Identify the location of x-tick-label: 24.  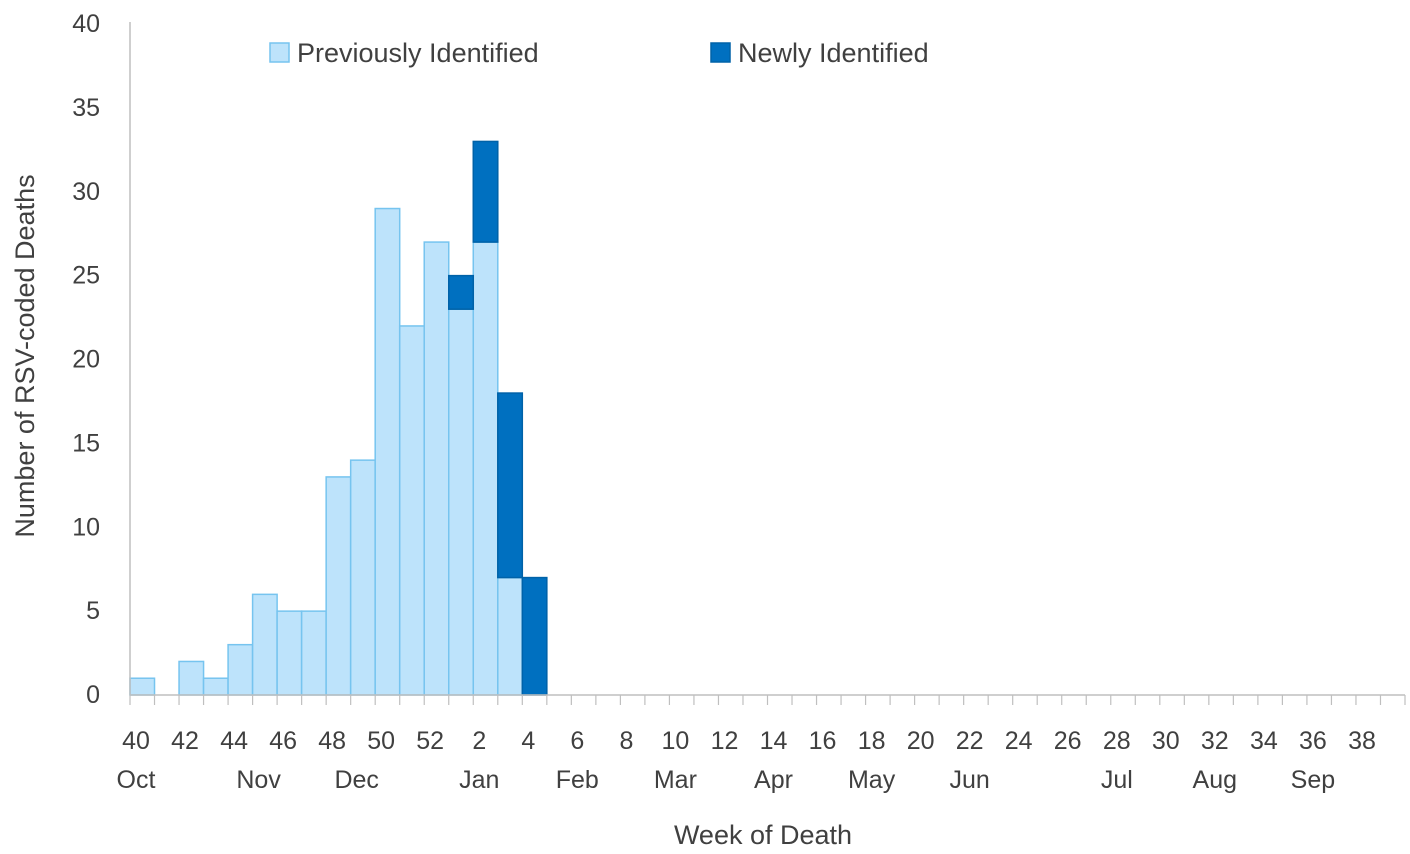
(1019, 741).